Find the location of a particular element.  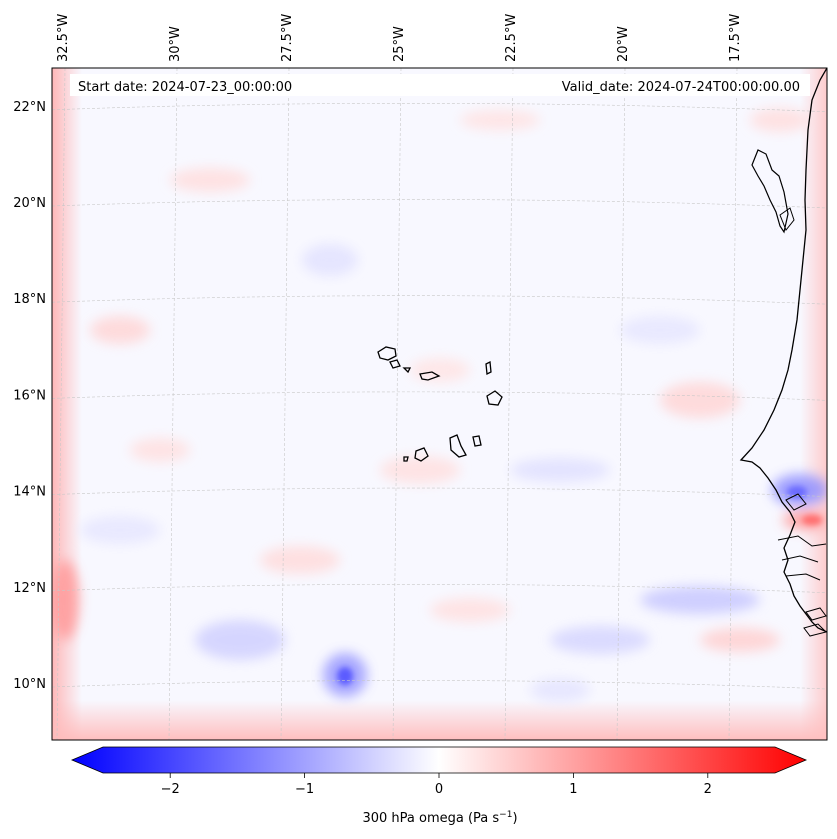

cap-vert-peninsula is located at coordinates (770, 191).